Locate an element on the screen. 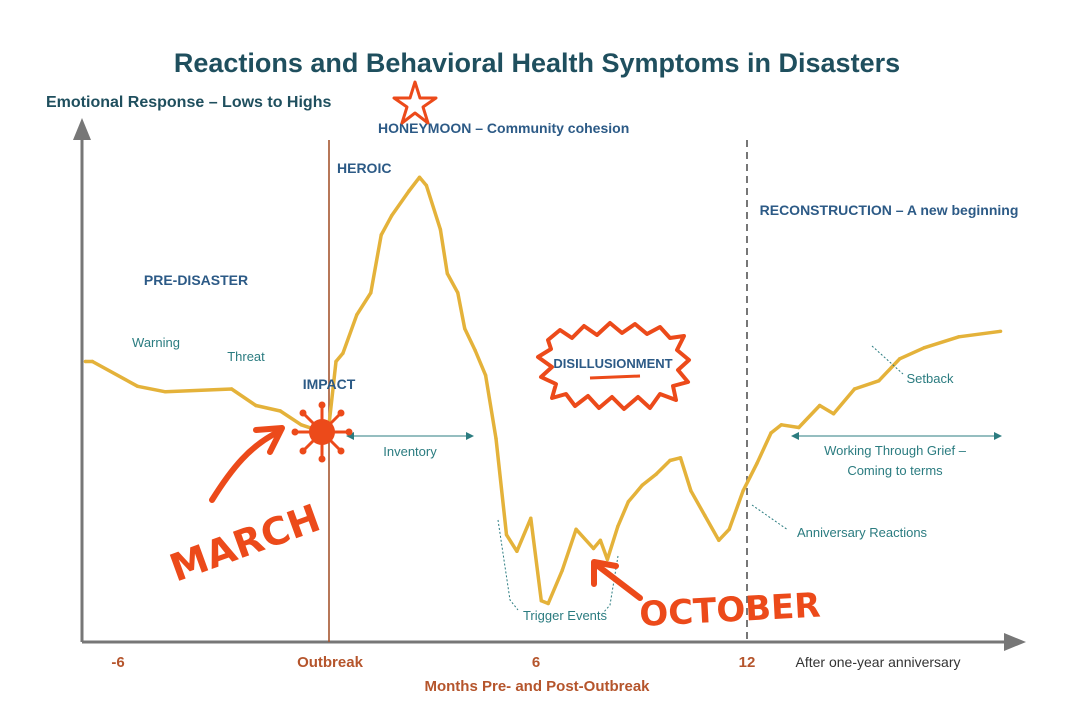  inventory-span is located at coordinates (410, 436).